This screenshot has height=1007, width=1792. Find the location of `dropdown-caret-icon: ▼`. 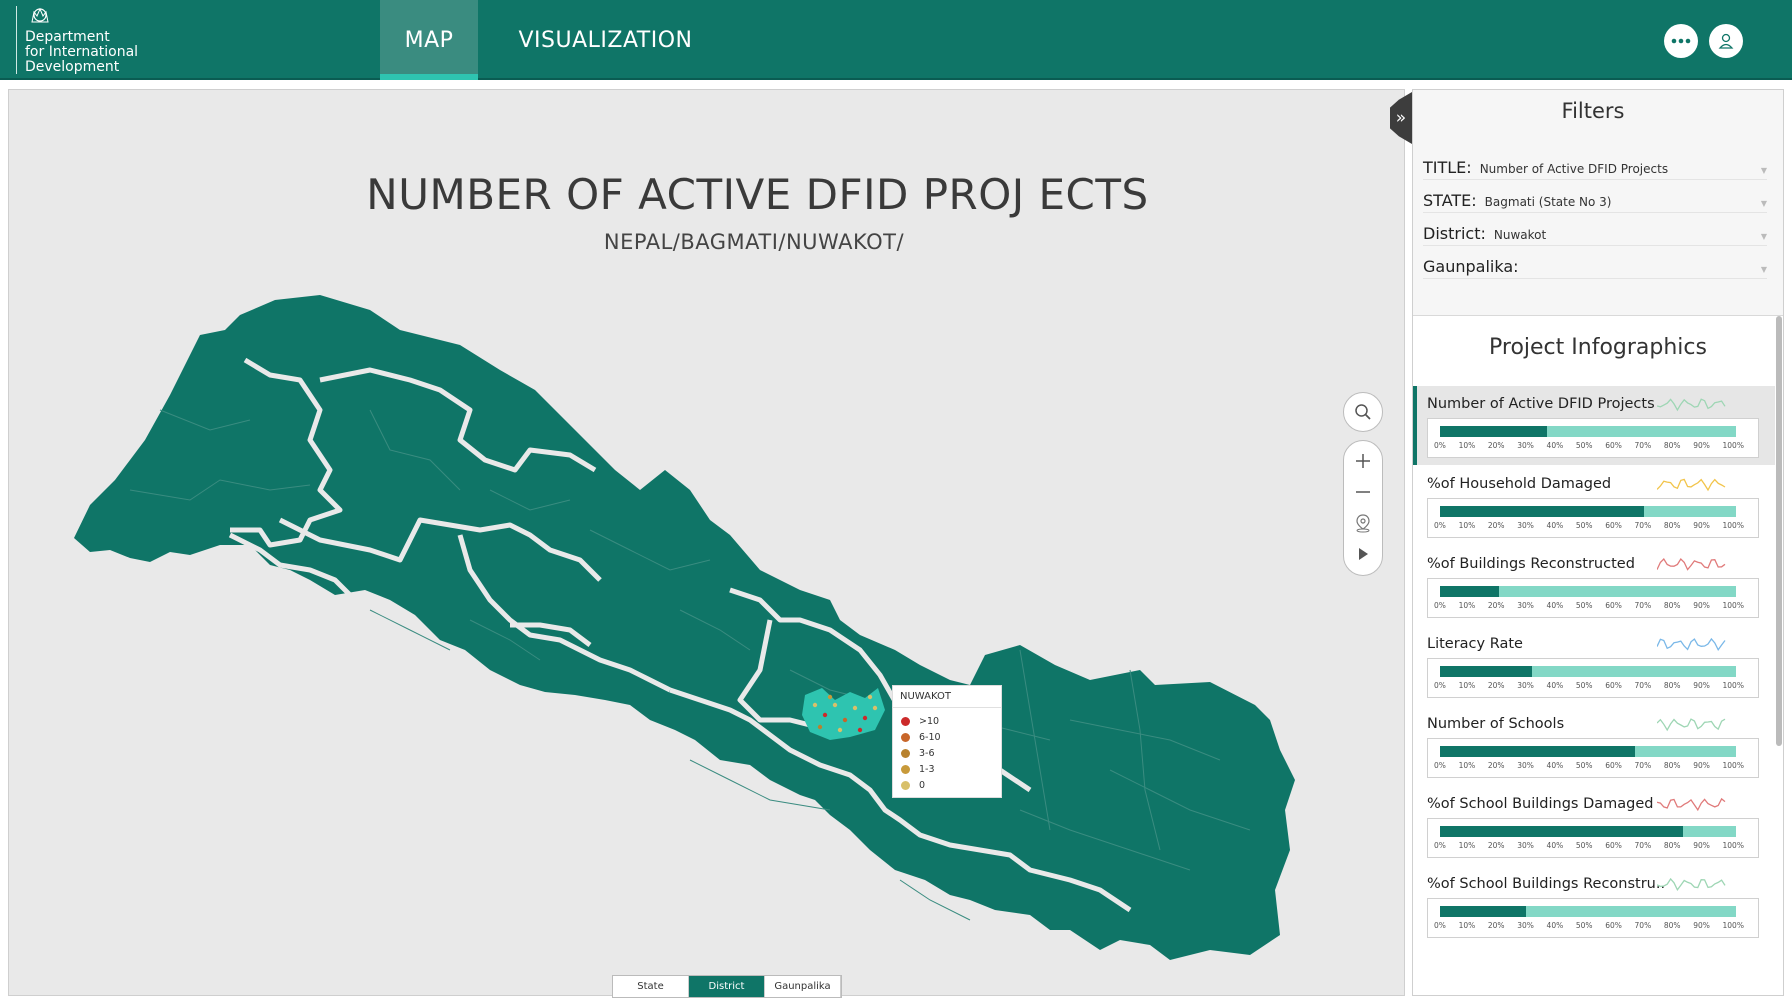

dropdown-caret-icon: ▼ is located at coordinates (1763, 203).